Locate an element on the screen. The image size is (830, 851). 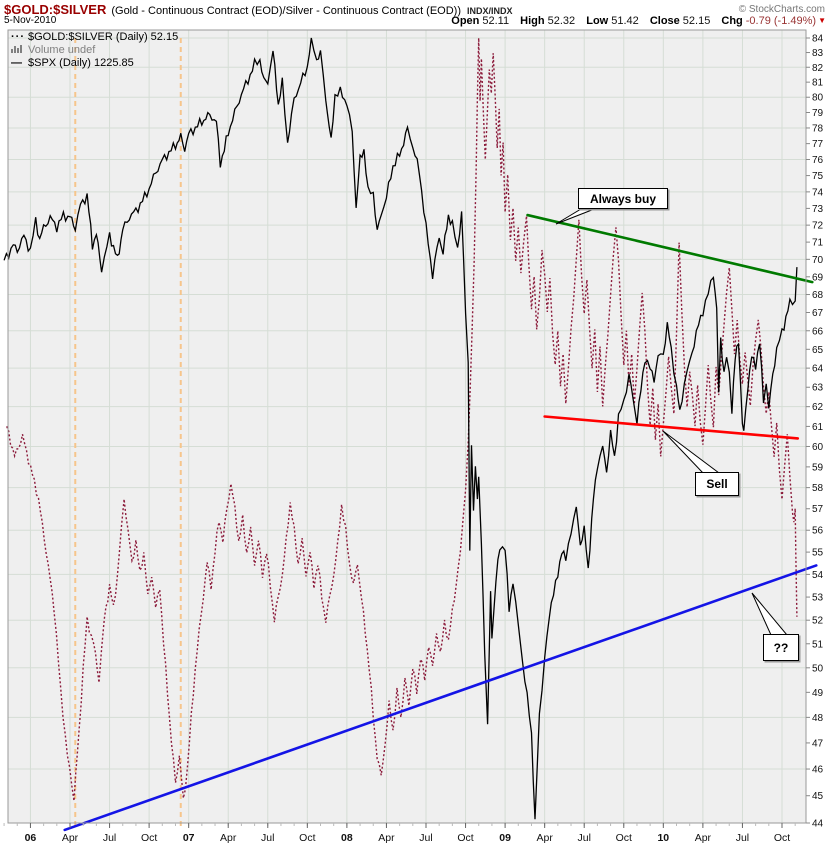
y-axis-label: 55 is located at coordinates (818, 553).